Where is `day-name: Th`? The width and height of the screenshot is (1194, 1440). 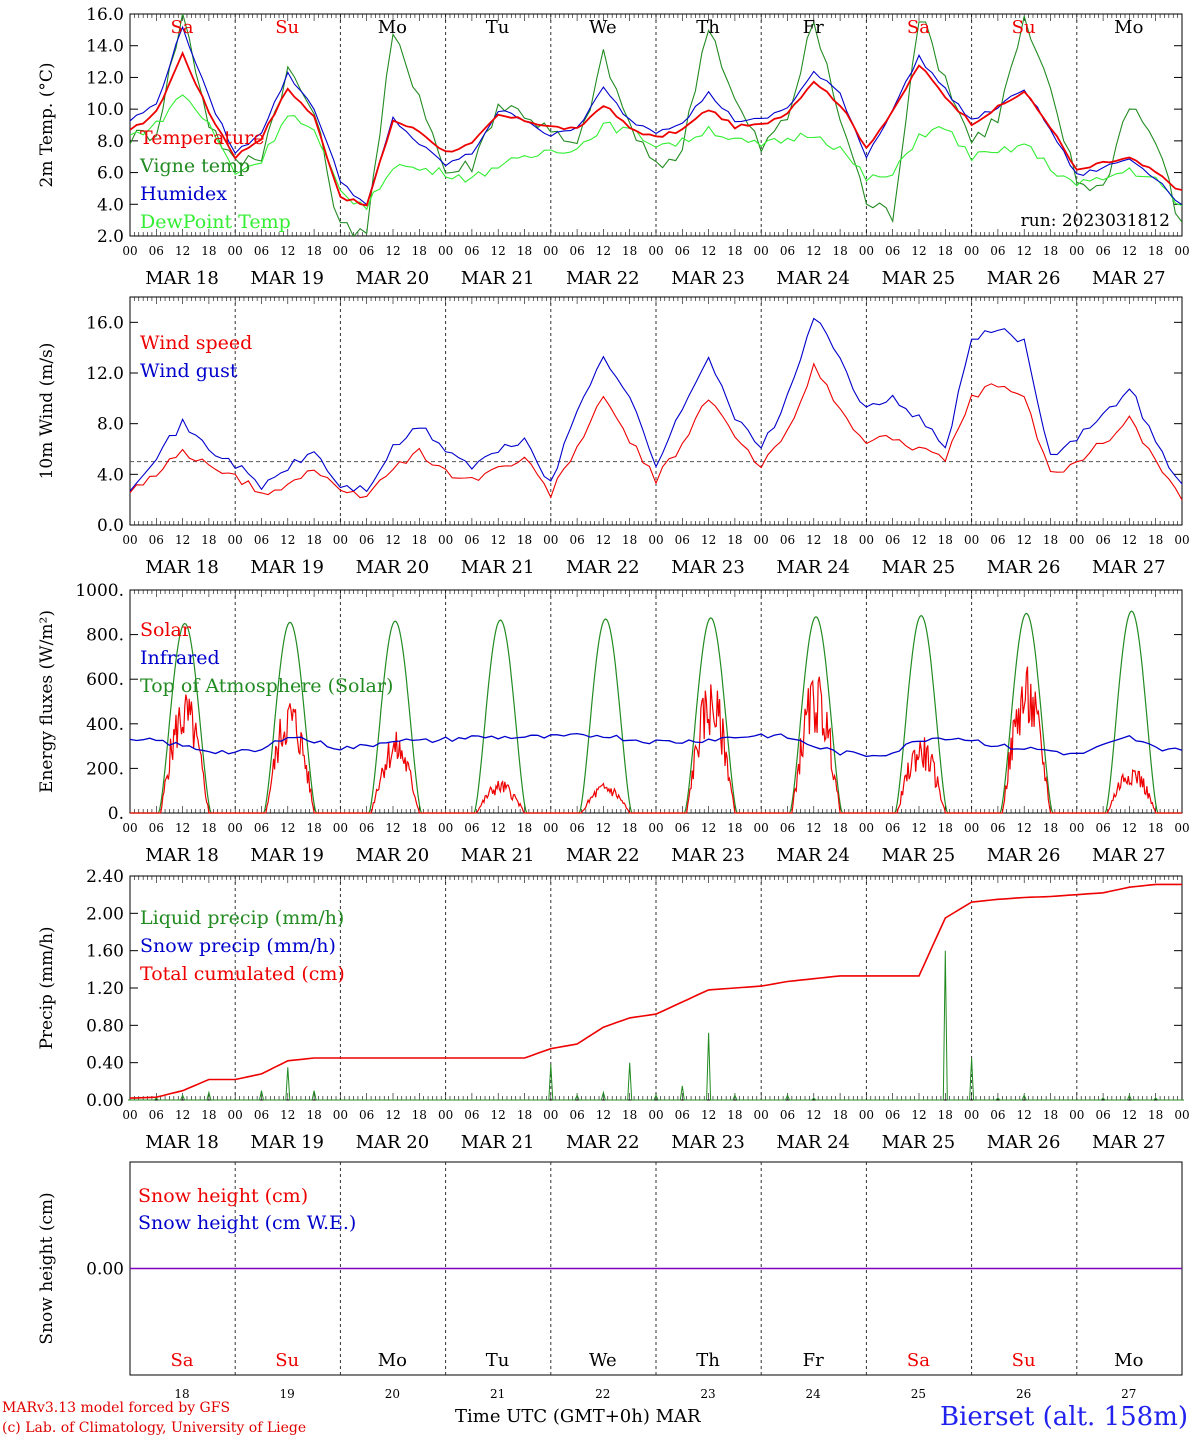
day-name: Th is located at coordinates (708, 1360).